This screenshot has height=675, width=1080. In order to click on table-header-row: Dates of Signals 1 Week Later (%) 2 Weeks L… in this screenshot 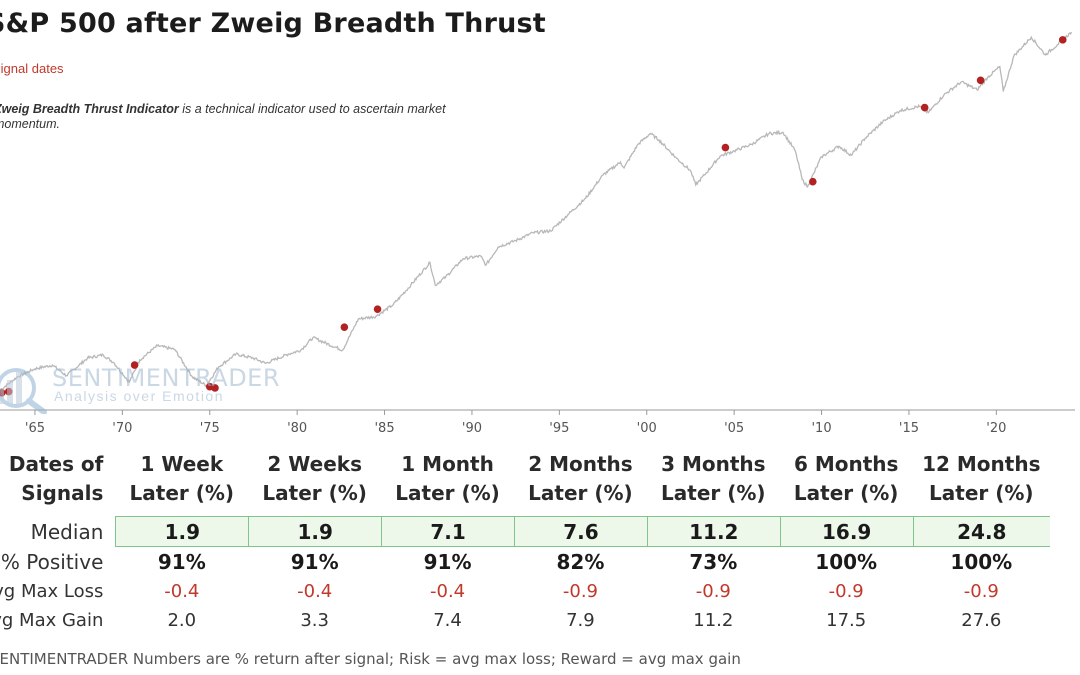, I will do `click(525, 481)`.